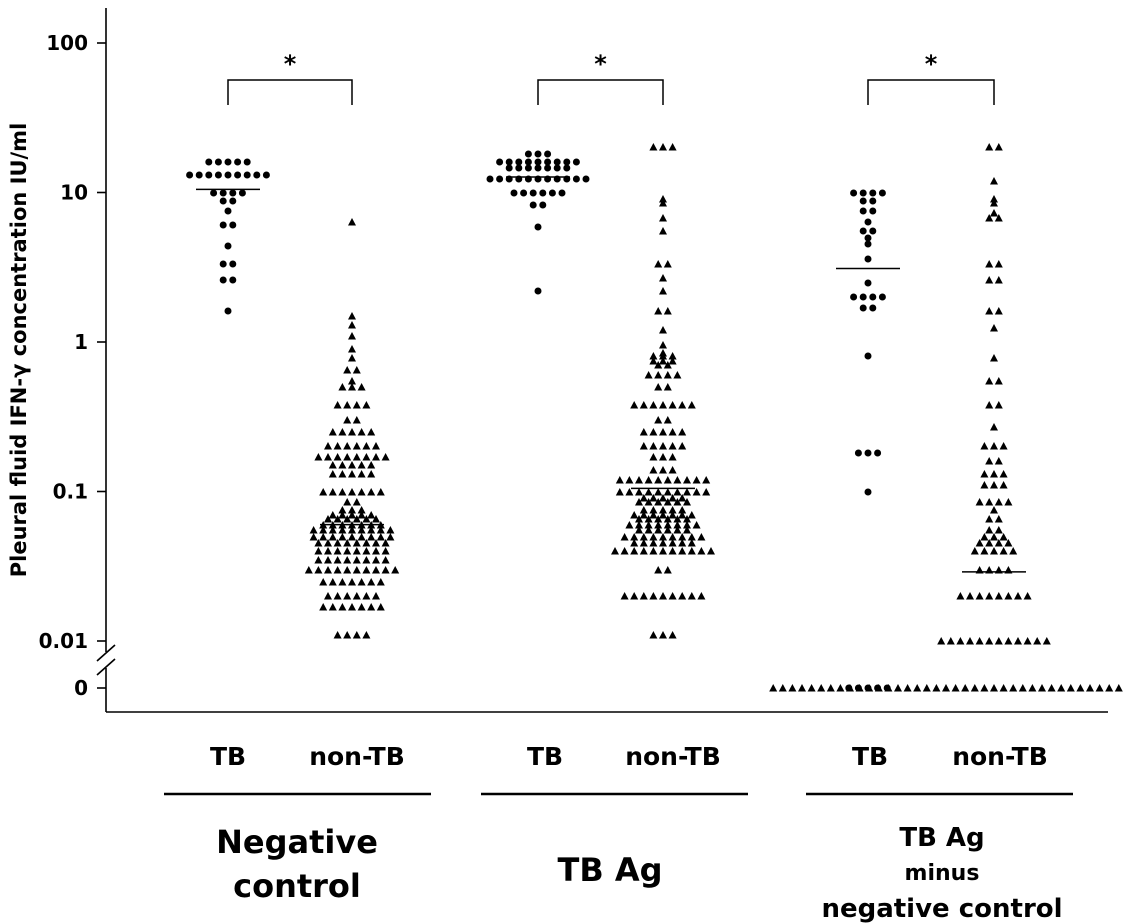 The height and width of the screenshot is (924, 1123). I want to click on group-title-line: control, so click(297, 886).